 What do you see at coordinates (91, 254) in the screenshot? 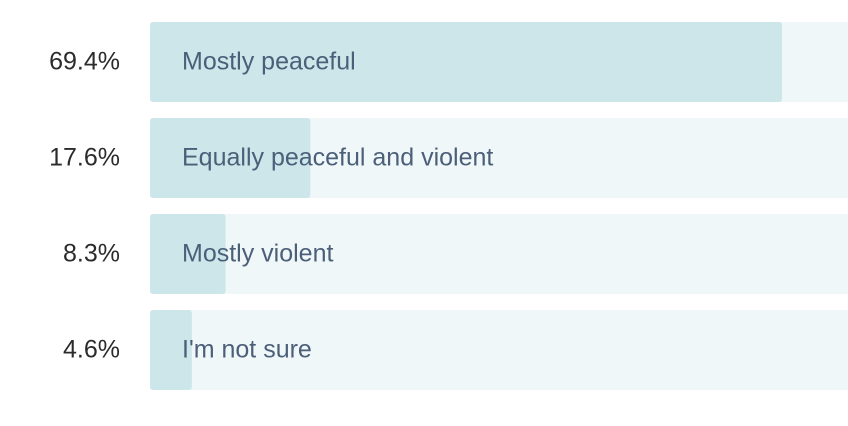
I see `percent-label: 8.3%` at bounding box center [91, 254].